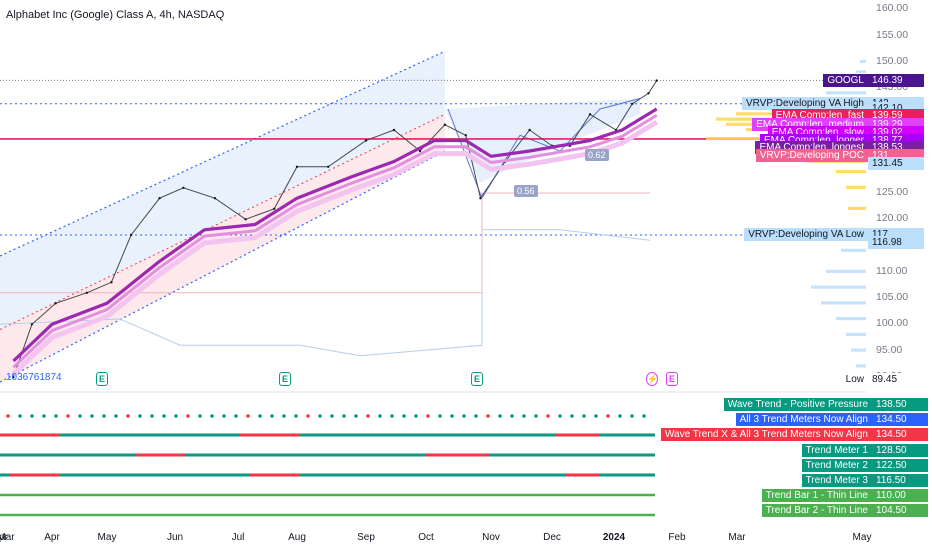 The image size is (932, 550). What do you see at coordinates (900, 480) in the screenshot?
I see `panel-value: 116.50` at bounding box center [900, 480].